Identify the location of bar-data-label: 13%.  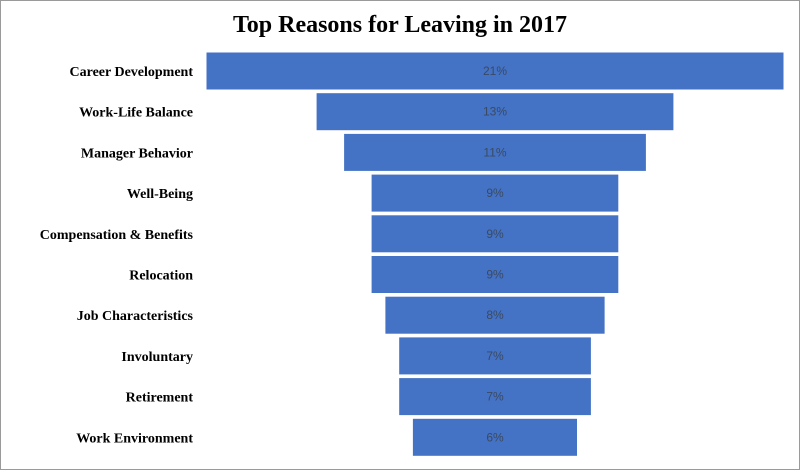
(495, 112).